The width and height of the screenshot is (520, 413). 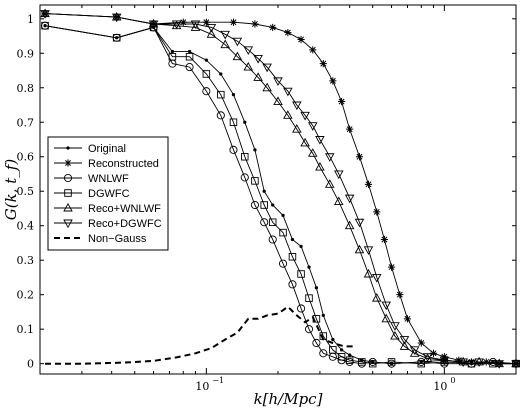 I want to click on x-tick-label: 10, so click(x=440, y=386).